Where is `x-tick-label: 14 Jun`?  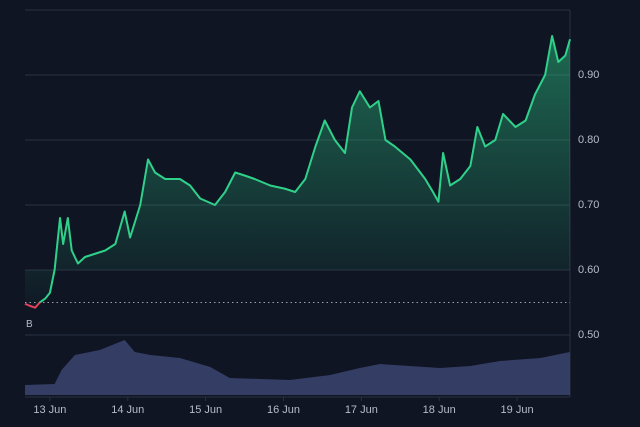 x-tick-label: 14 Jun is located at coordinates (127, 410).